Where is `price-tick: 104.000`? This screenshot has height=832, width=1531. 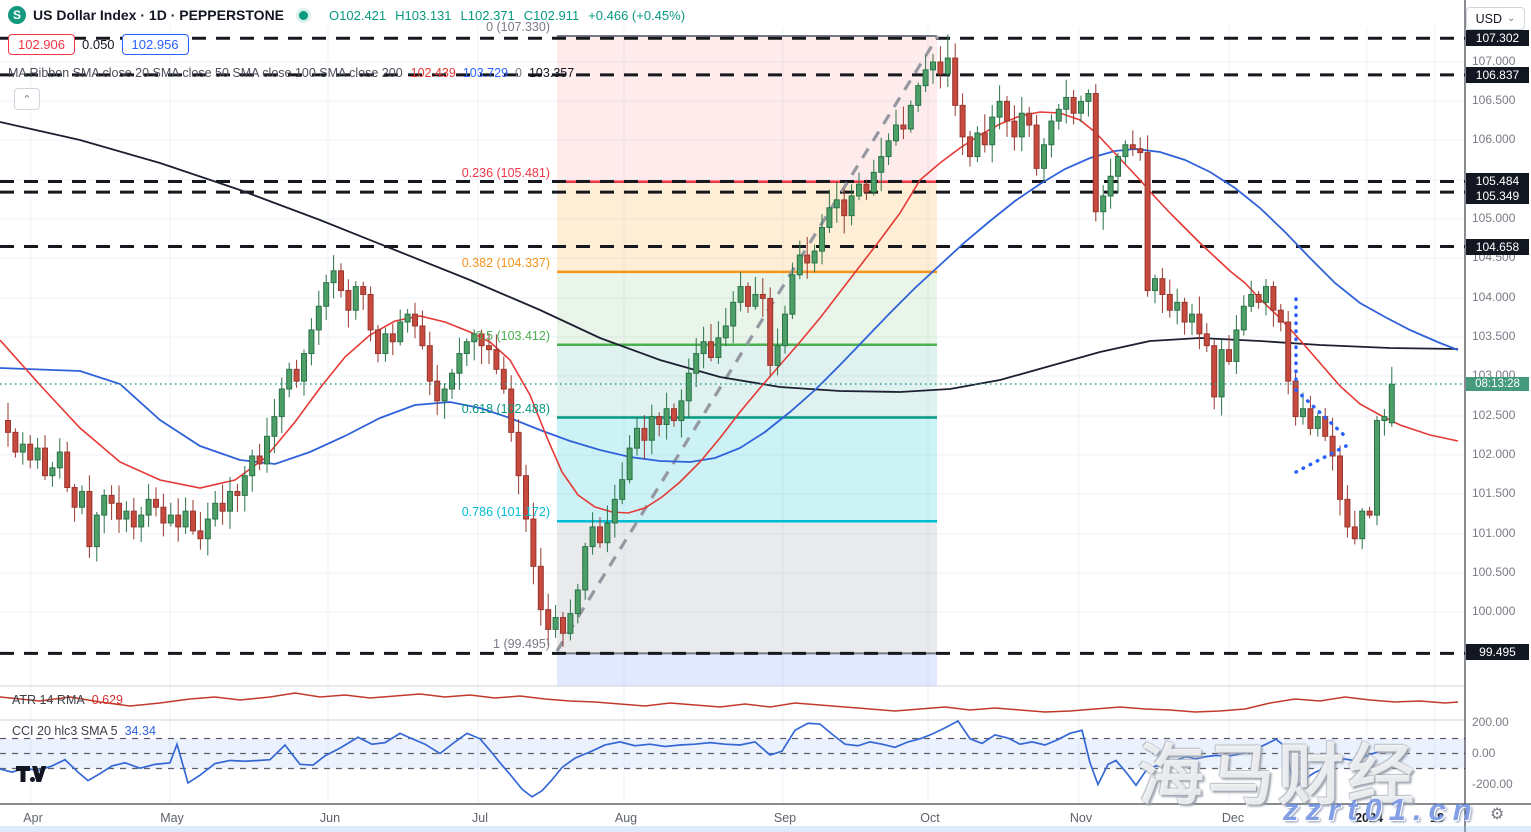
price-tick: 104.000 is located at coordinates (1494, 297).